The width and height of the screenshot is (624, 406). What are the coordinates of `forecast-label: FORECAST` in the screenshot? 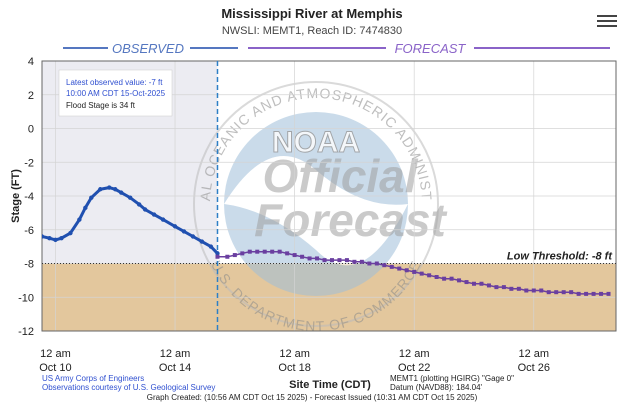 It's located at (431, 48).